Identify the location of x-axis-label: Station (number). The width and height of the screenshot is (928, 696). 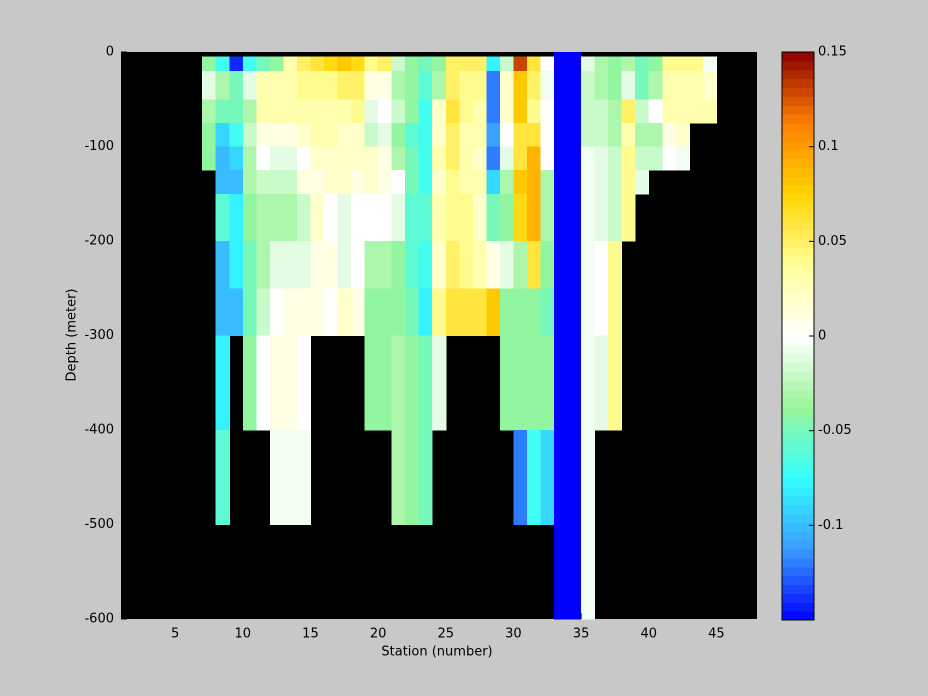
(436, 652).